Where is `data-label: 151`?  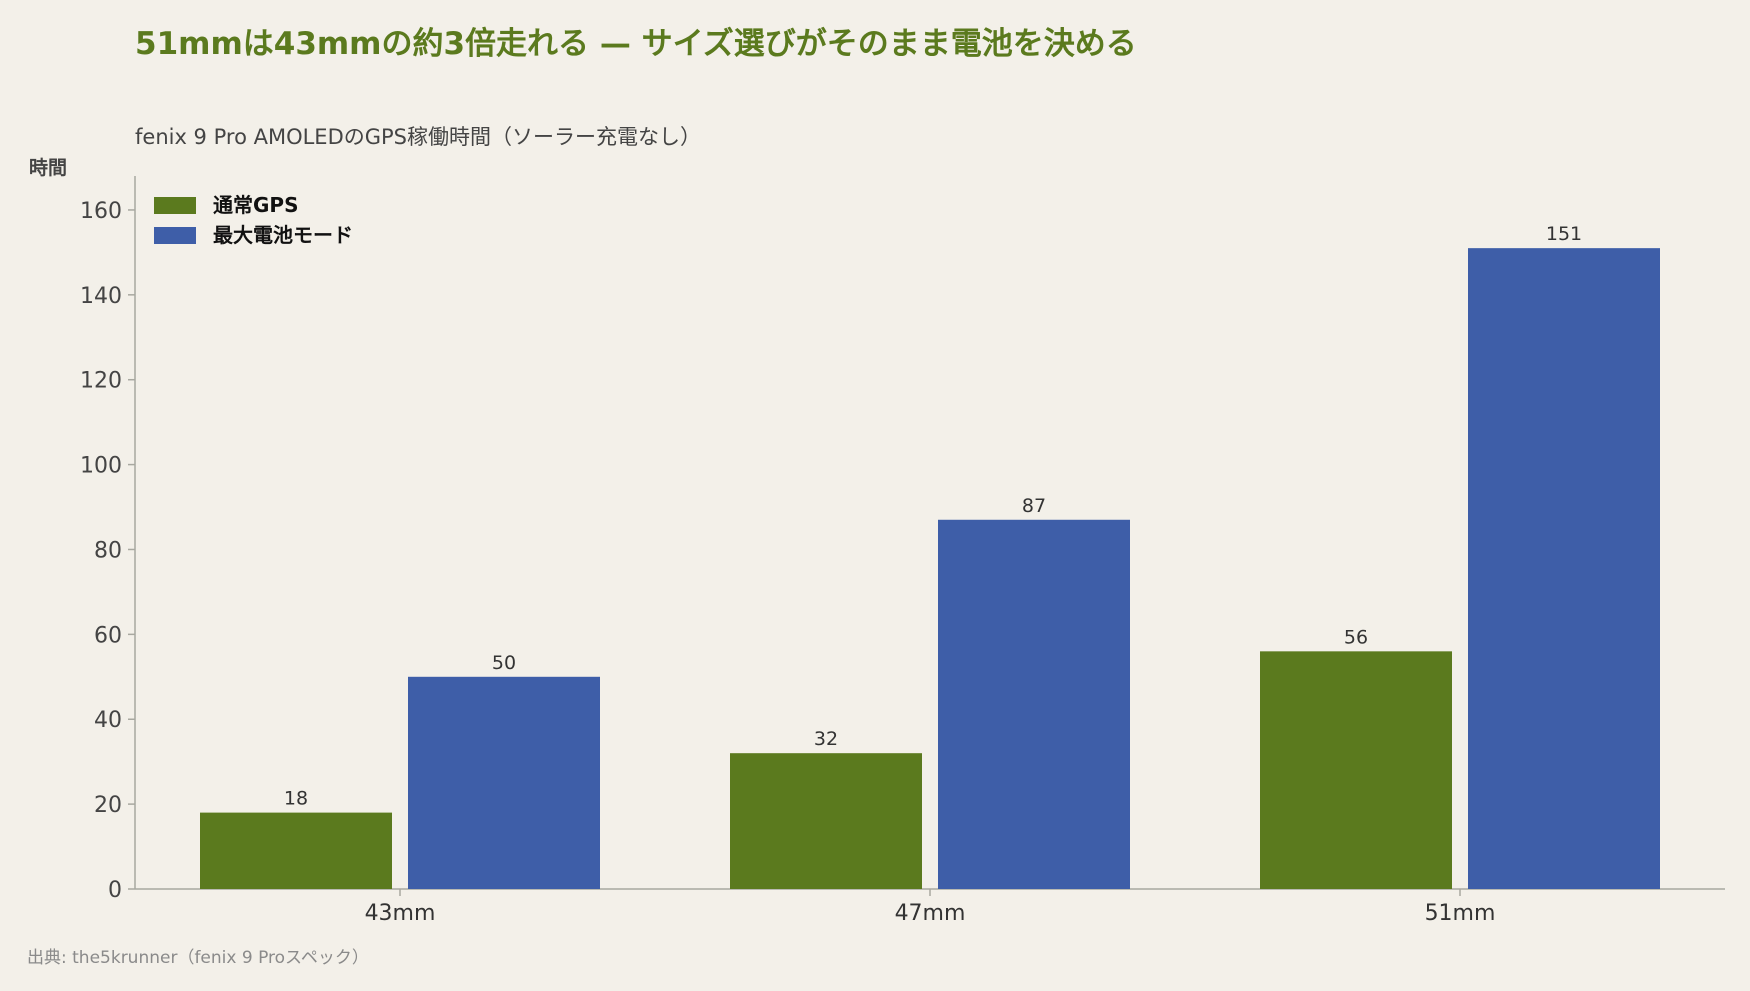
data-label: 151 is located at coordinates (1564, 234).